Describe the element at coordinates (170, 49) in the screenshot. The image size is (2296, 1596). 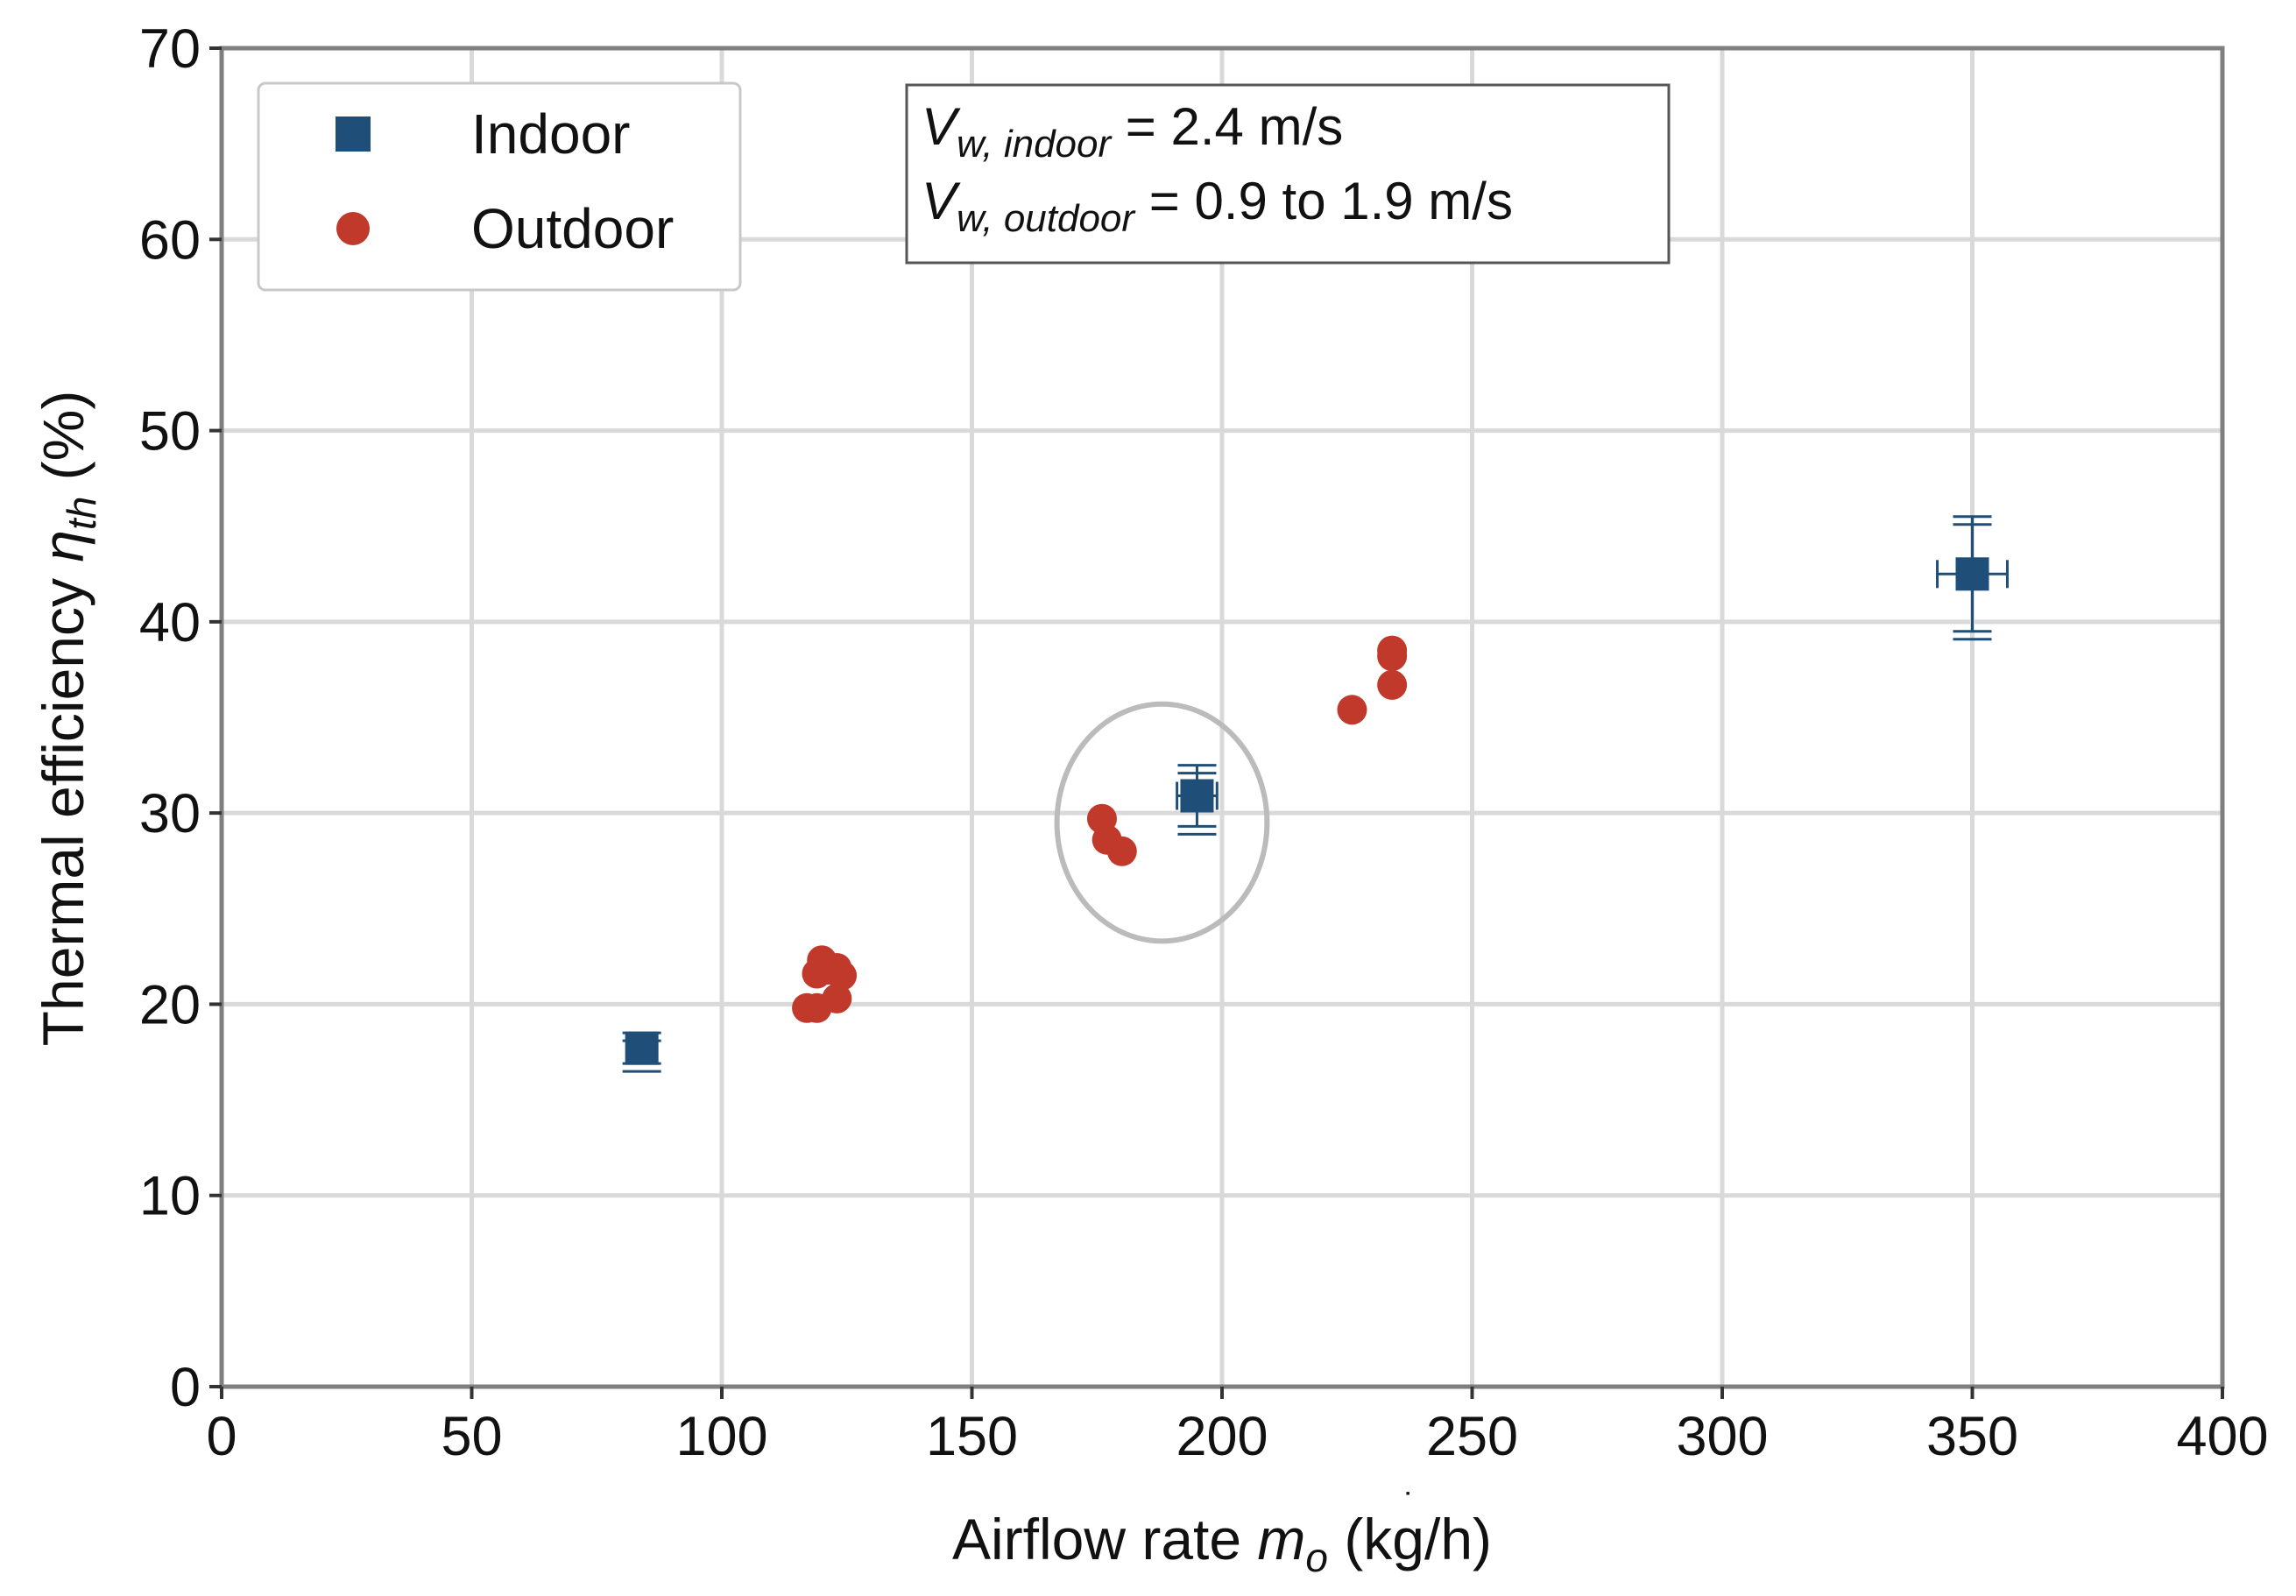
I see `y-tick-label: 70` at that location.